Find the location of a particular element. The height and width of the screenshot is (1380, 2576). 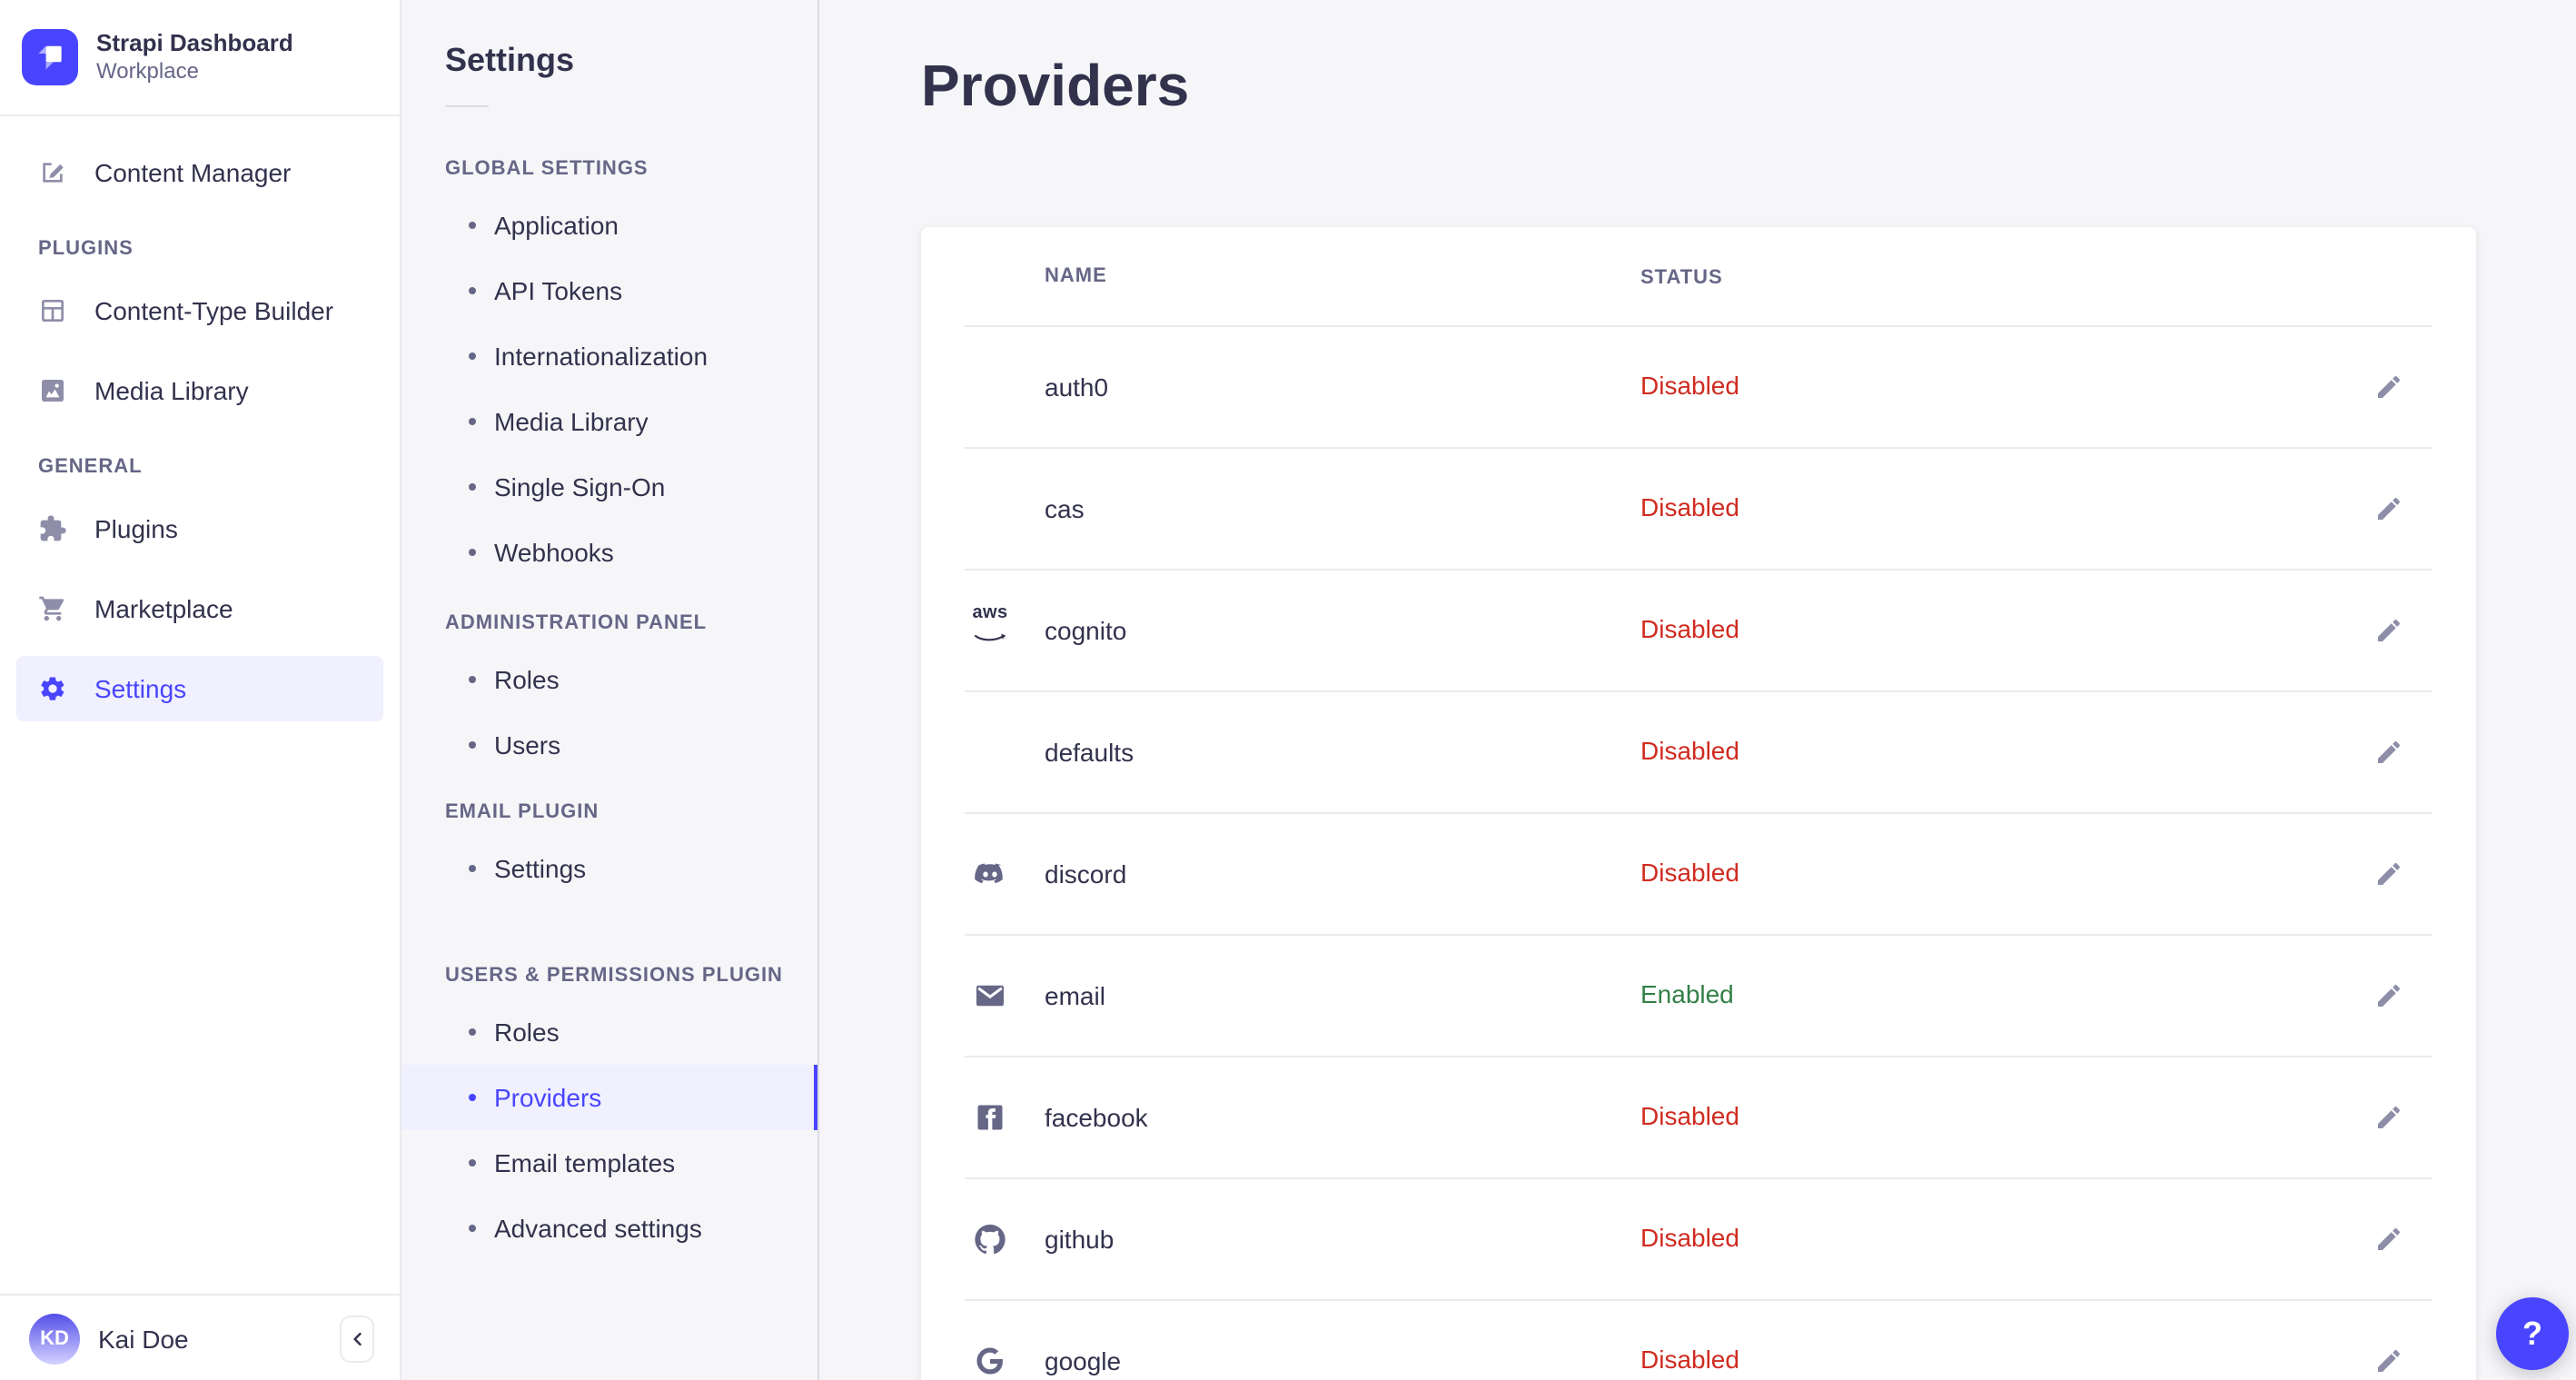

edit-auth0-button is located at coordinates (2389, 387).